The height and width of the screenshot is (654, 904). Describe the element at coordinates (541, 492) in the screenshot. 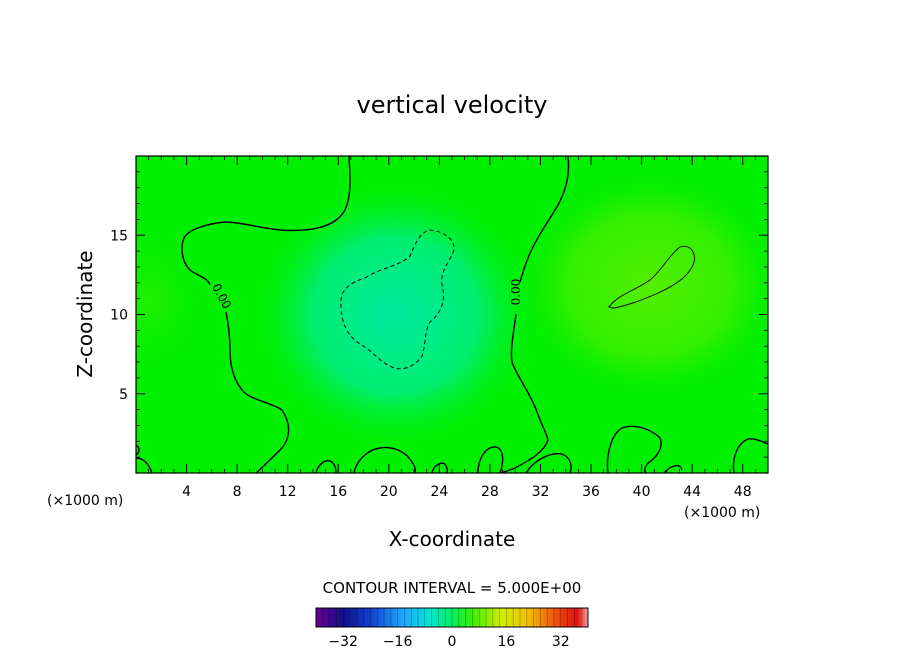

I see `x-tick-label: 32` at that location.